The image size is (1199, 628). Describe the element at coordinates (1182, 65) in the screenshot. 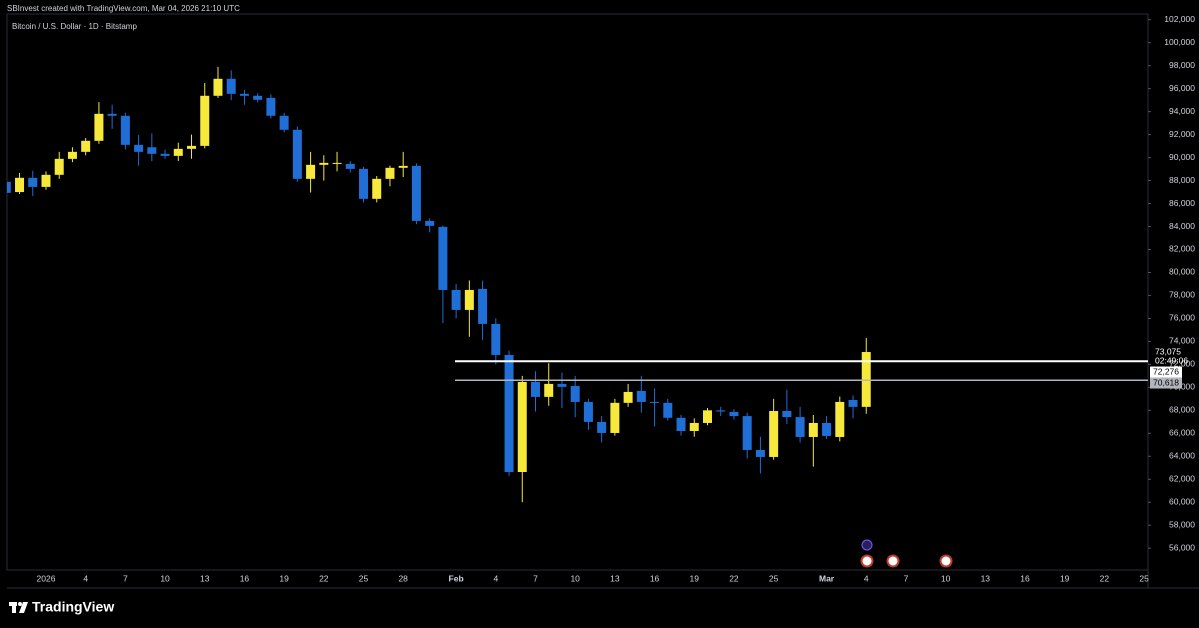

I see `y-tick-label: 98,000` at that location.